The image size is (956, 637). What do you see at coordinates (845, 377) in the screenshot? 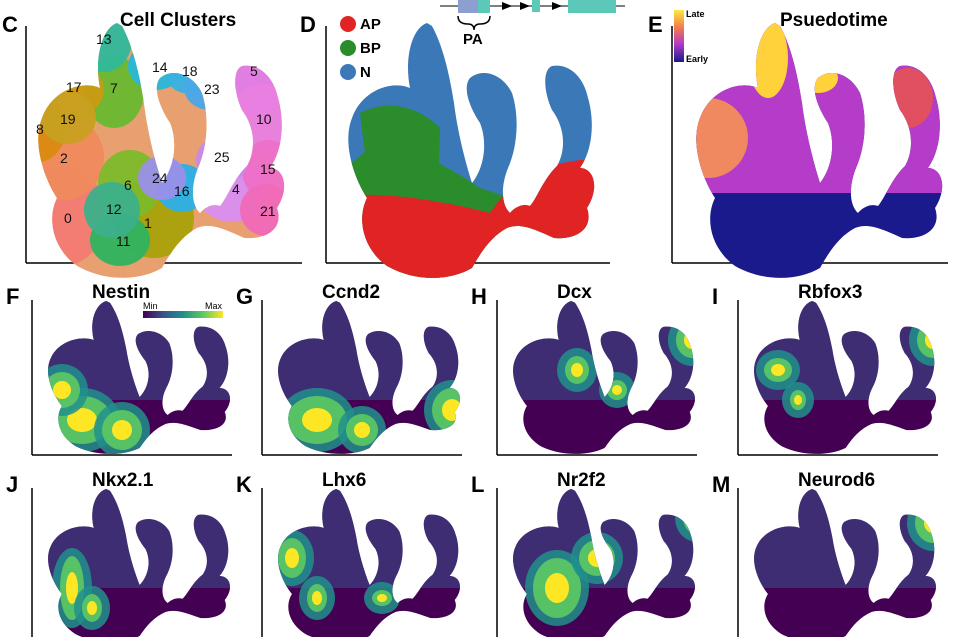
I see `expression-map-i` at bounding box center [845, 377].